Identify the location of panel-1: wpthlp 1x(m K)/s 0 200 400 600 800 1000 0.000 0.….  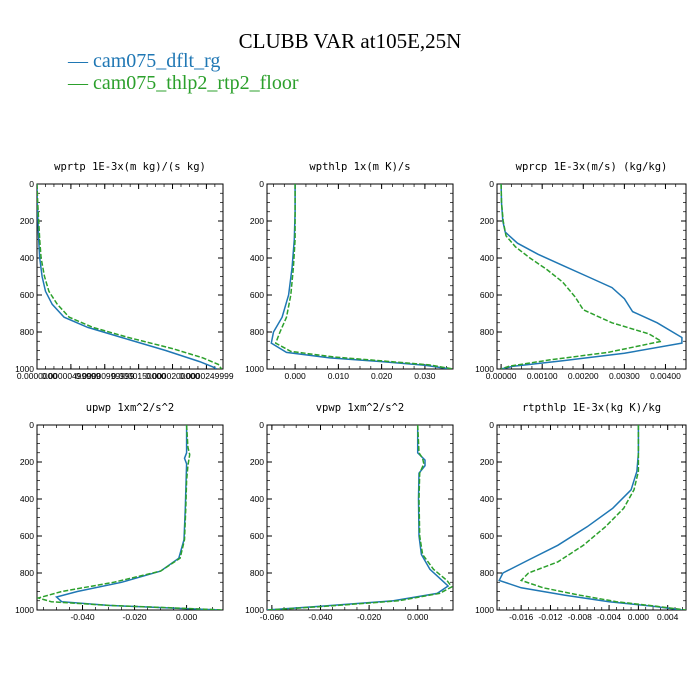
(349, 271).